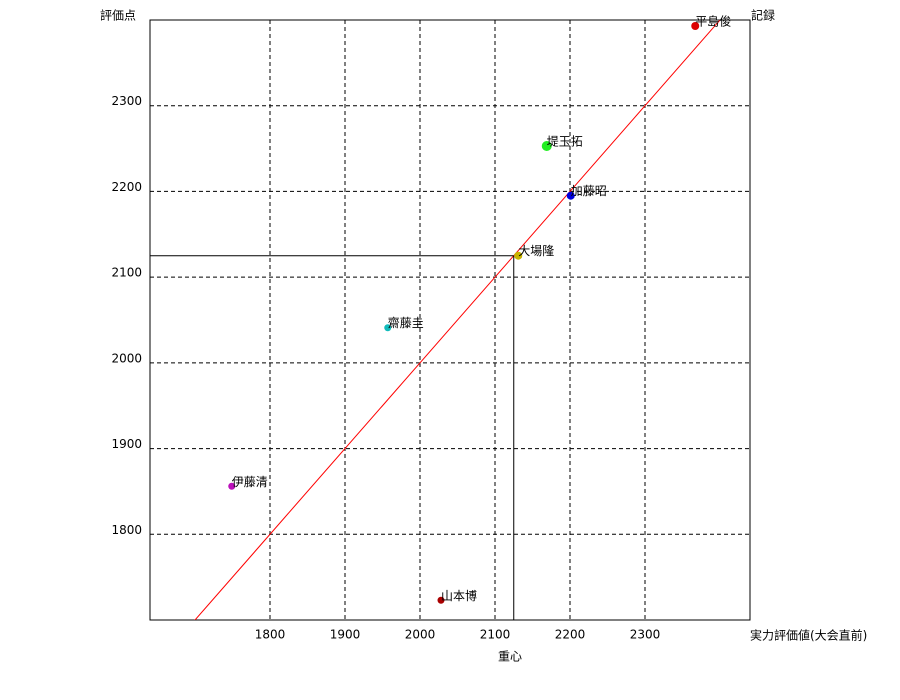  What do you see at coordinates (126, 187) in the screenshot?
I see `y-tick-label: 2200` at bounding box center [126, 187].